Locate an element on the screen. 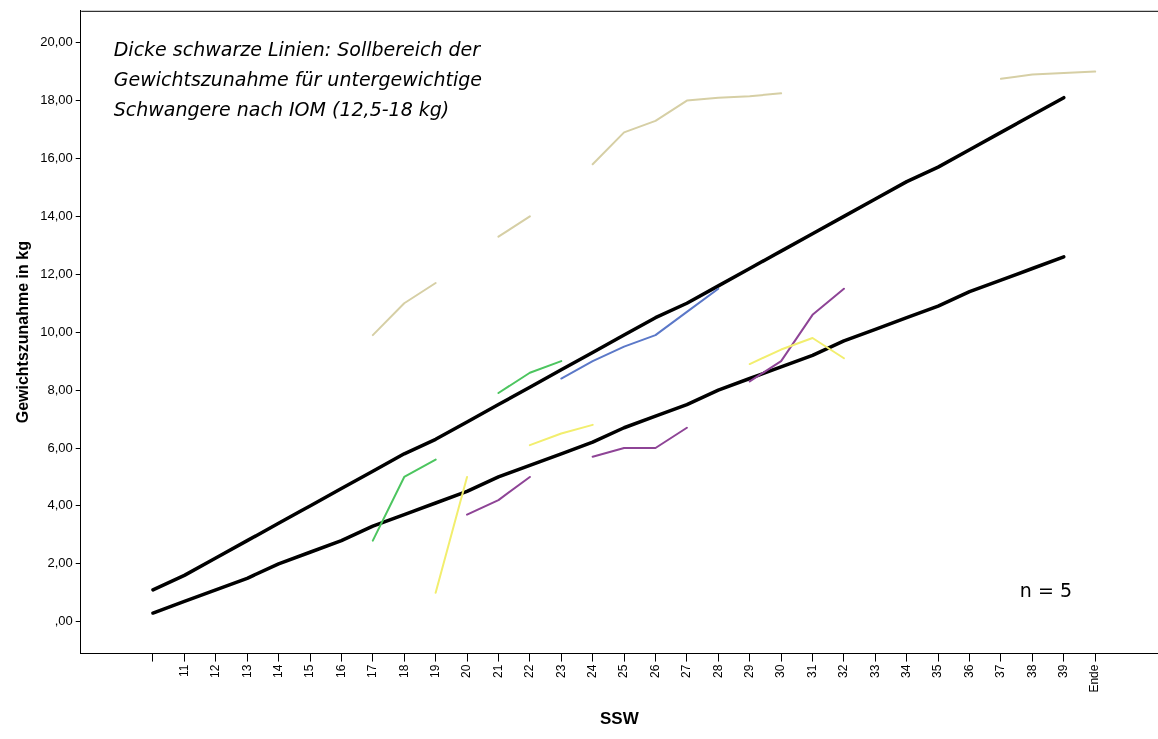 Image resolution: width=1158 pixels, height=739 pixels. x-tick-label: 31 is located at coordinates (811, 671).